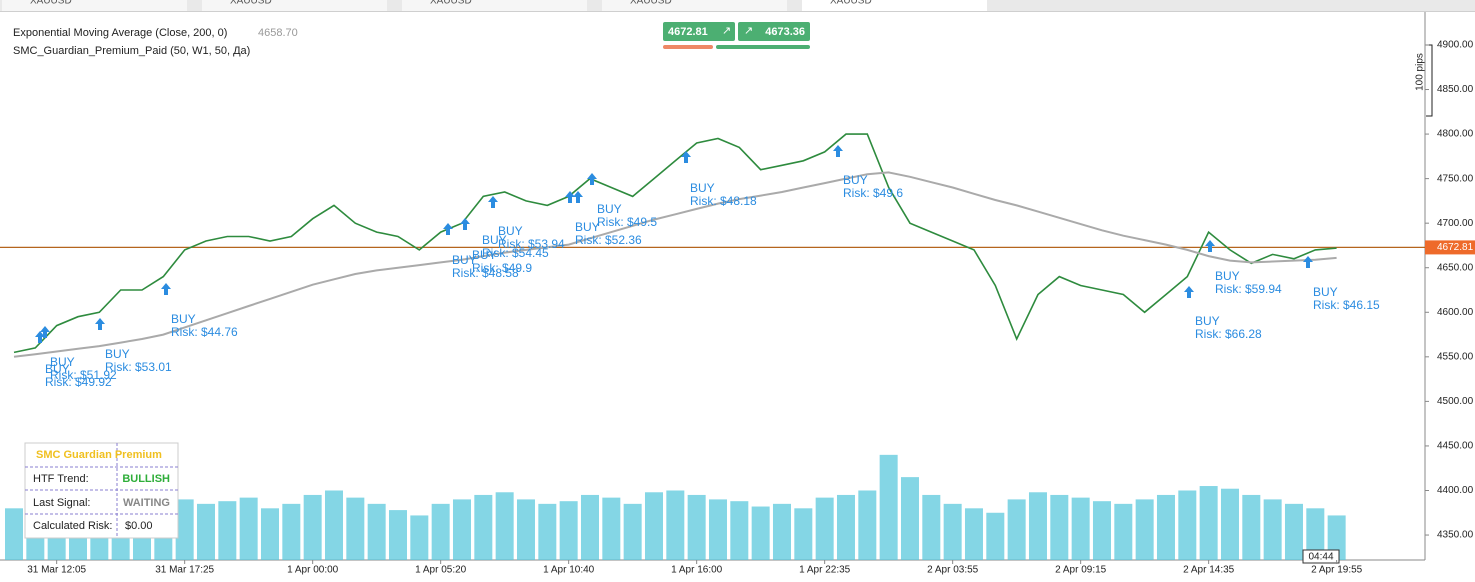 Image resolution: width=1475 pixels, height=582 pixels. I want to click on panel-value: WAITING, so click(146, 503).